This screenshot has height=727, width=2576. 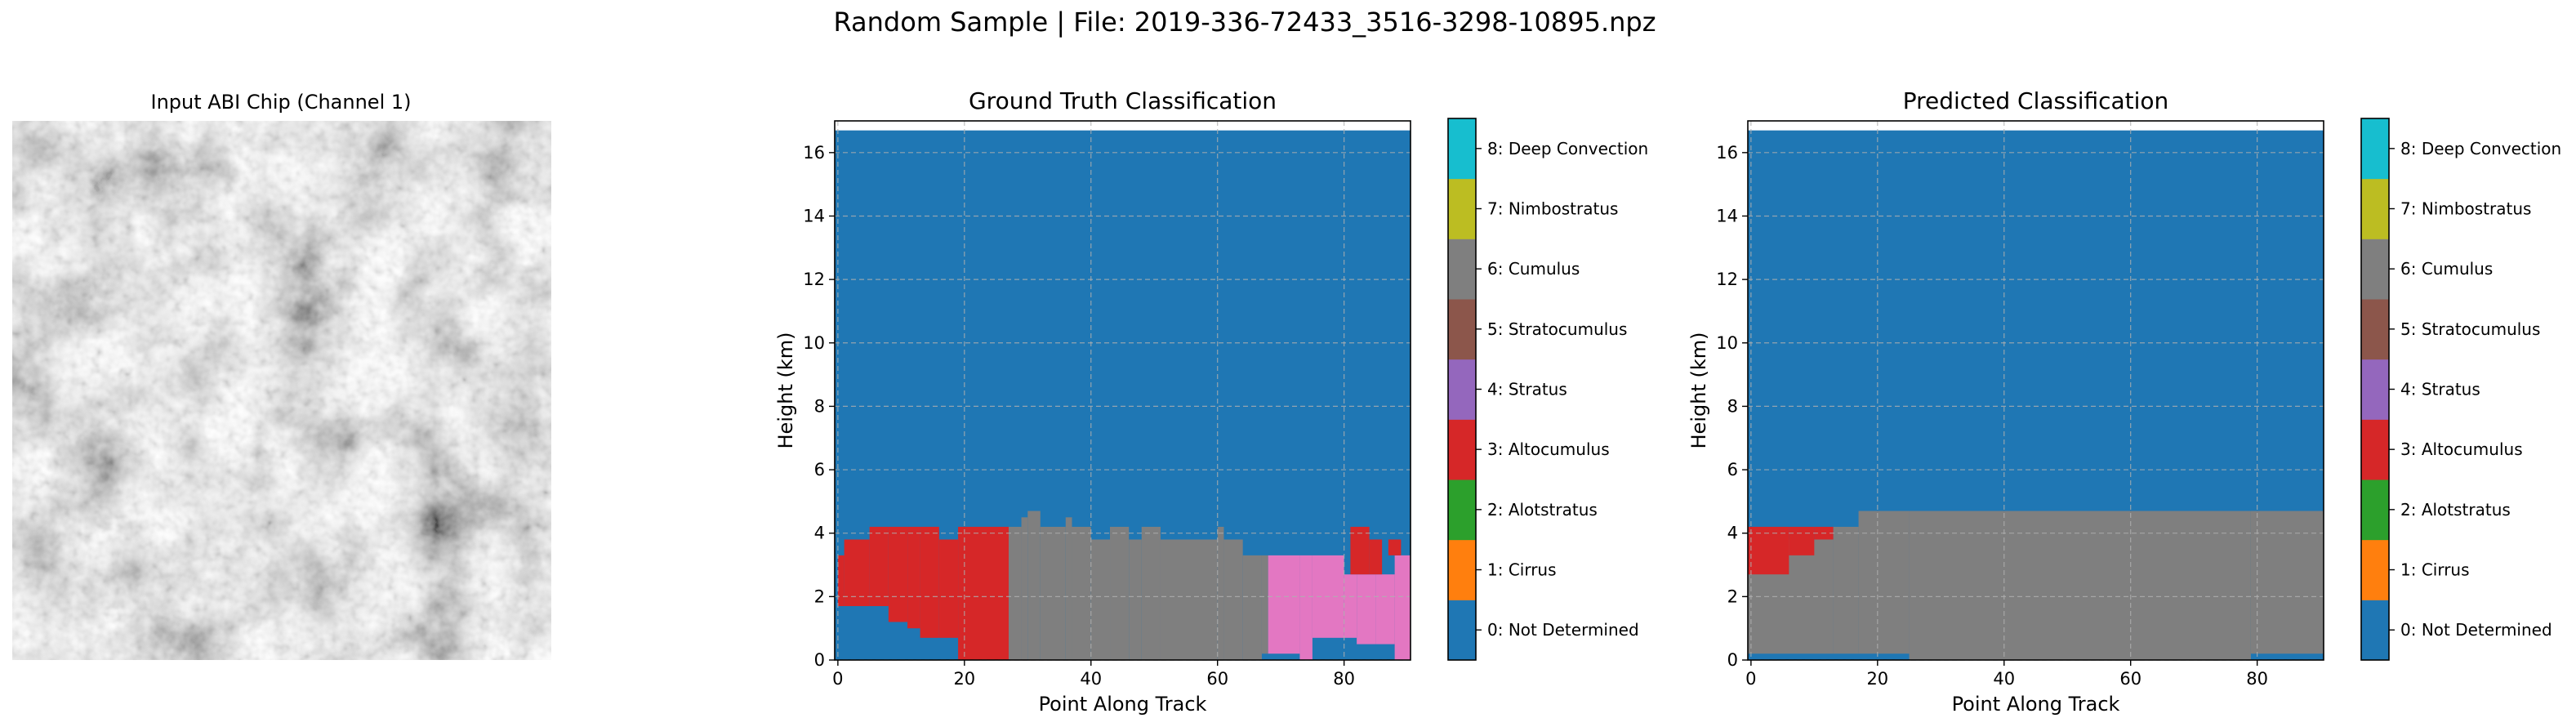 What do you see at coordinates (1542, 510) in the screenshot?
I see `cbar-1-label-2: 2: Alotstratus` at bounding box center [1542, 510].